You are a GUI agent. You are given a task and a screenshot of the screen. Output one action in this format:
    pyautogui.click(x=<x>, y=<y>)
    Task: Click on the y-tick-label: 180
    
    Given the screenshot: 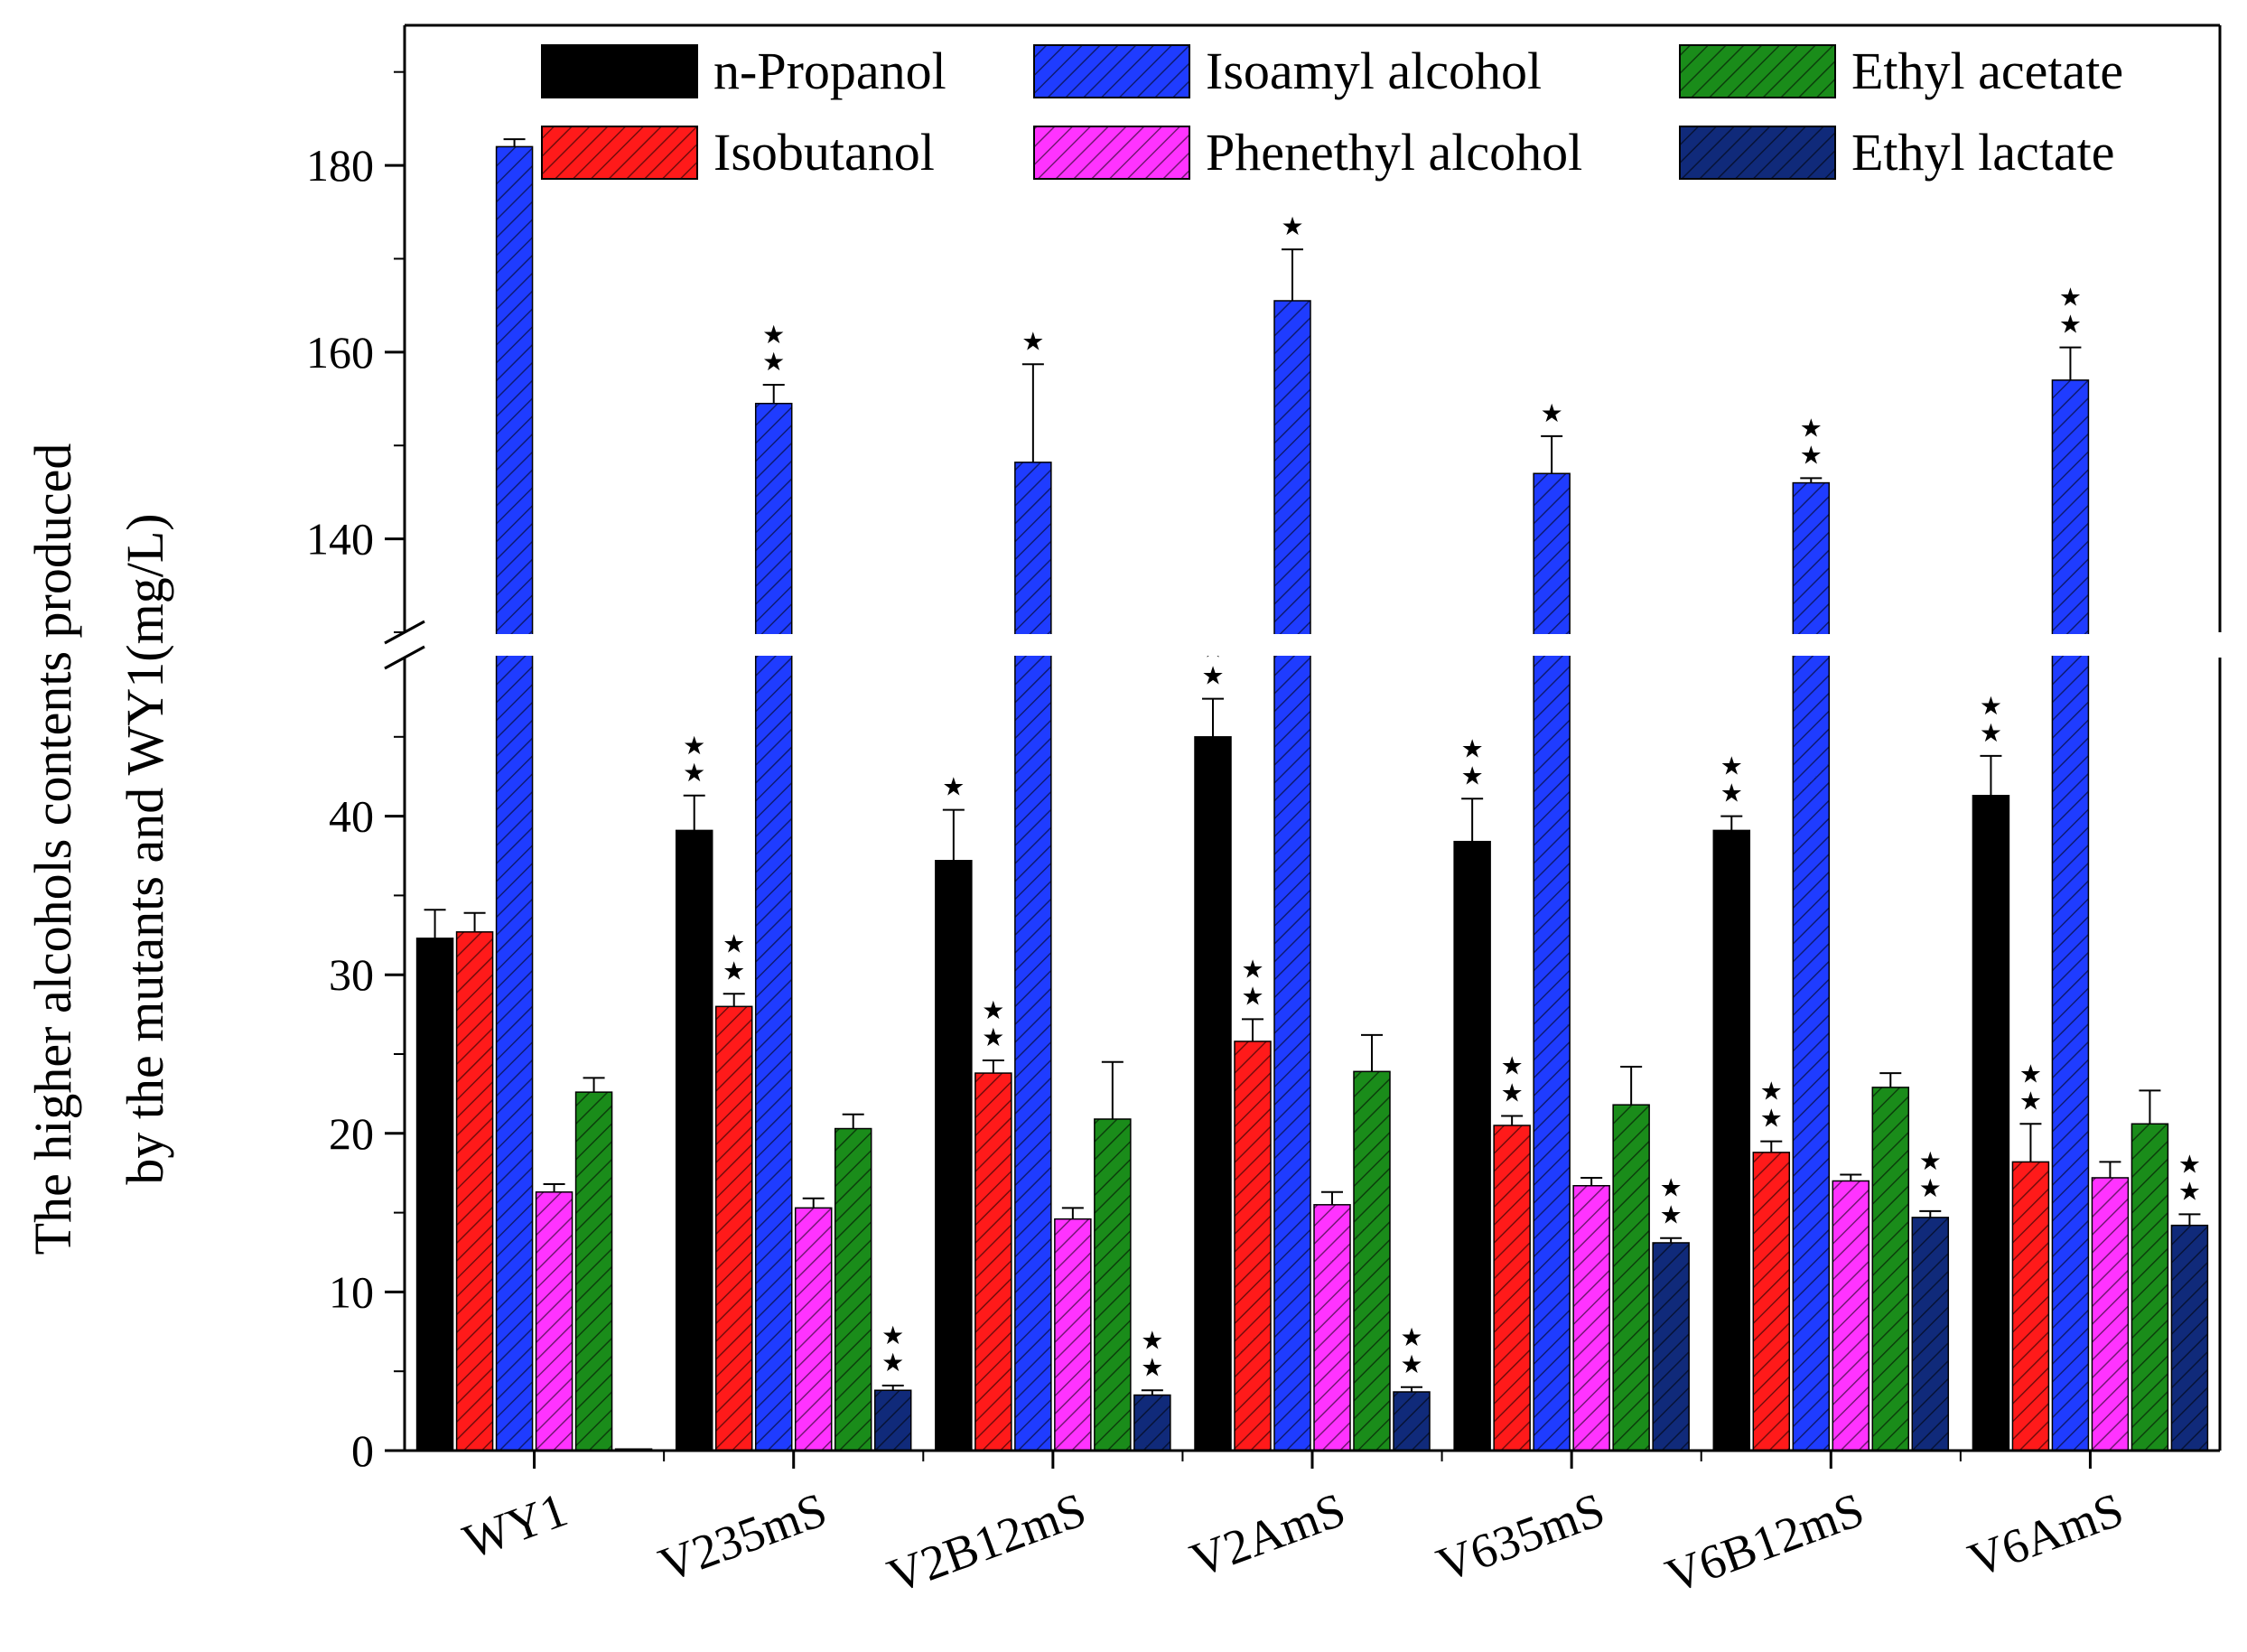 What is the action you would take?
    pyautogui.click(x=340, y=165)
    